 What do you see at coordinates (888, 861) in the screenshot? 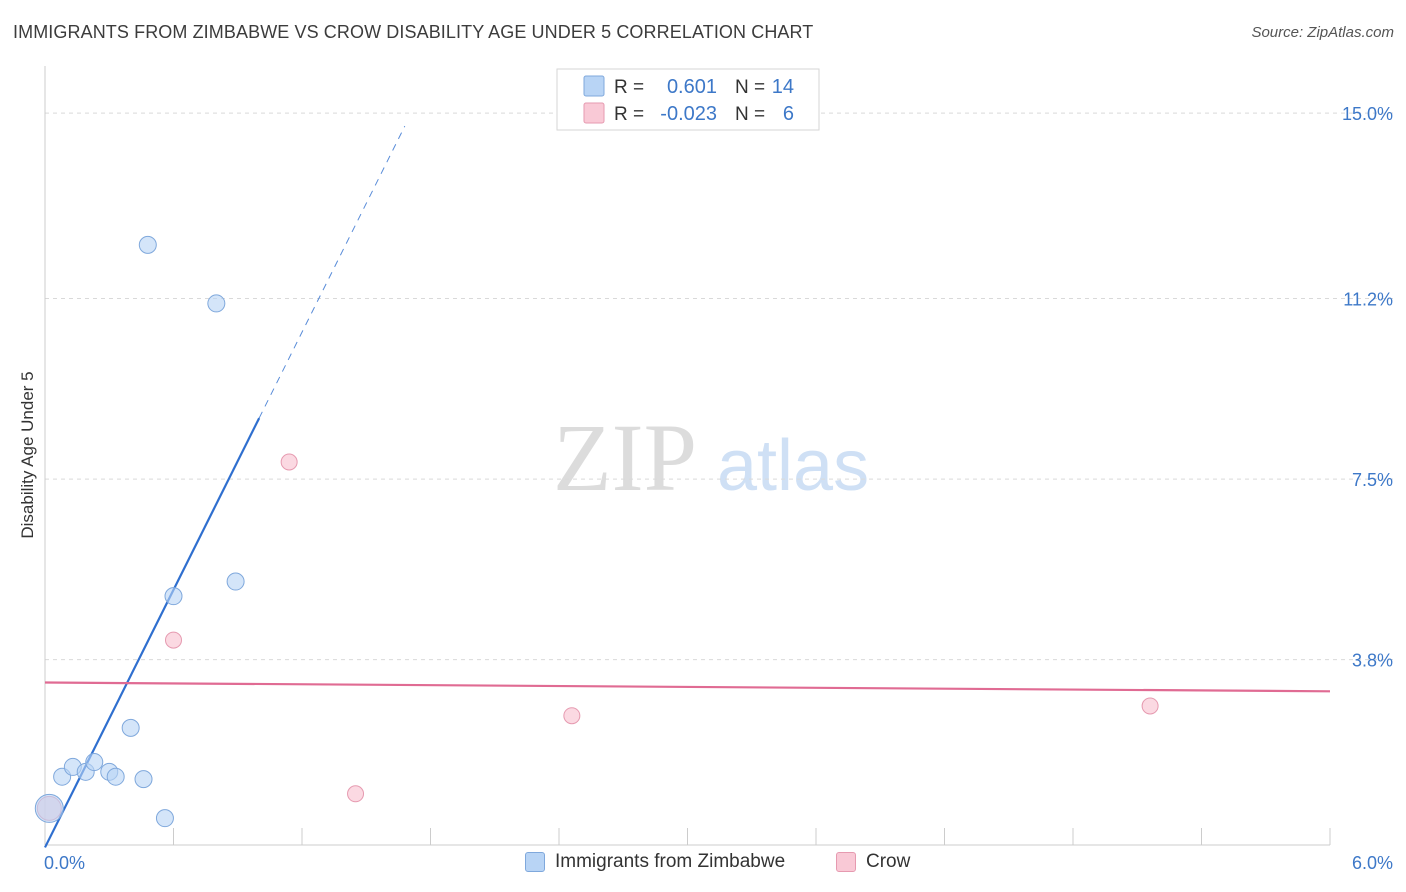
I see `legend-label-crow: Crow` at bounding box center [888, 861].